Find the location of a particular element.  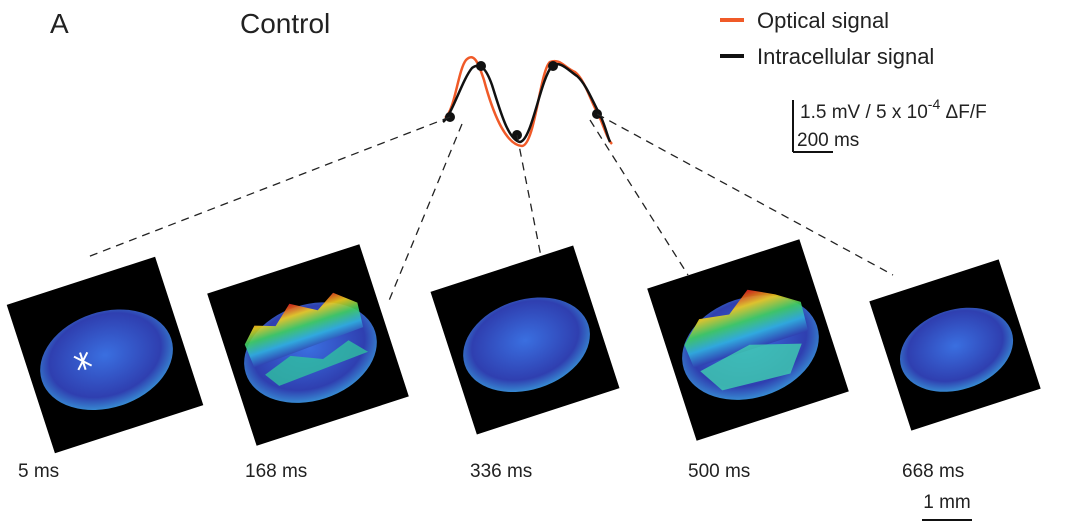

legend-label: Optical signal is located at coordinates (823, 20).